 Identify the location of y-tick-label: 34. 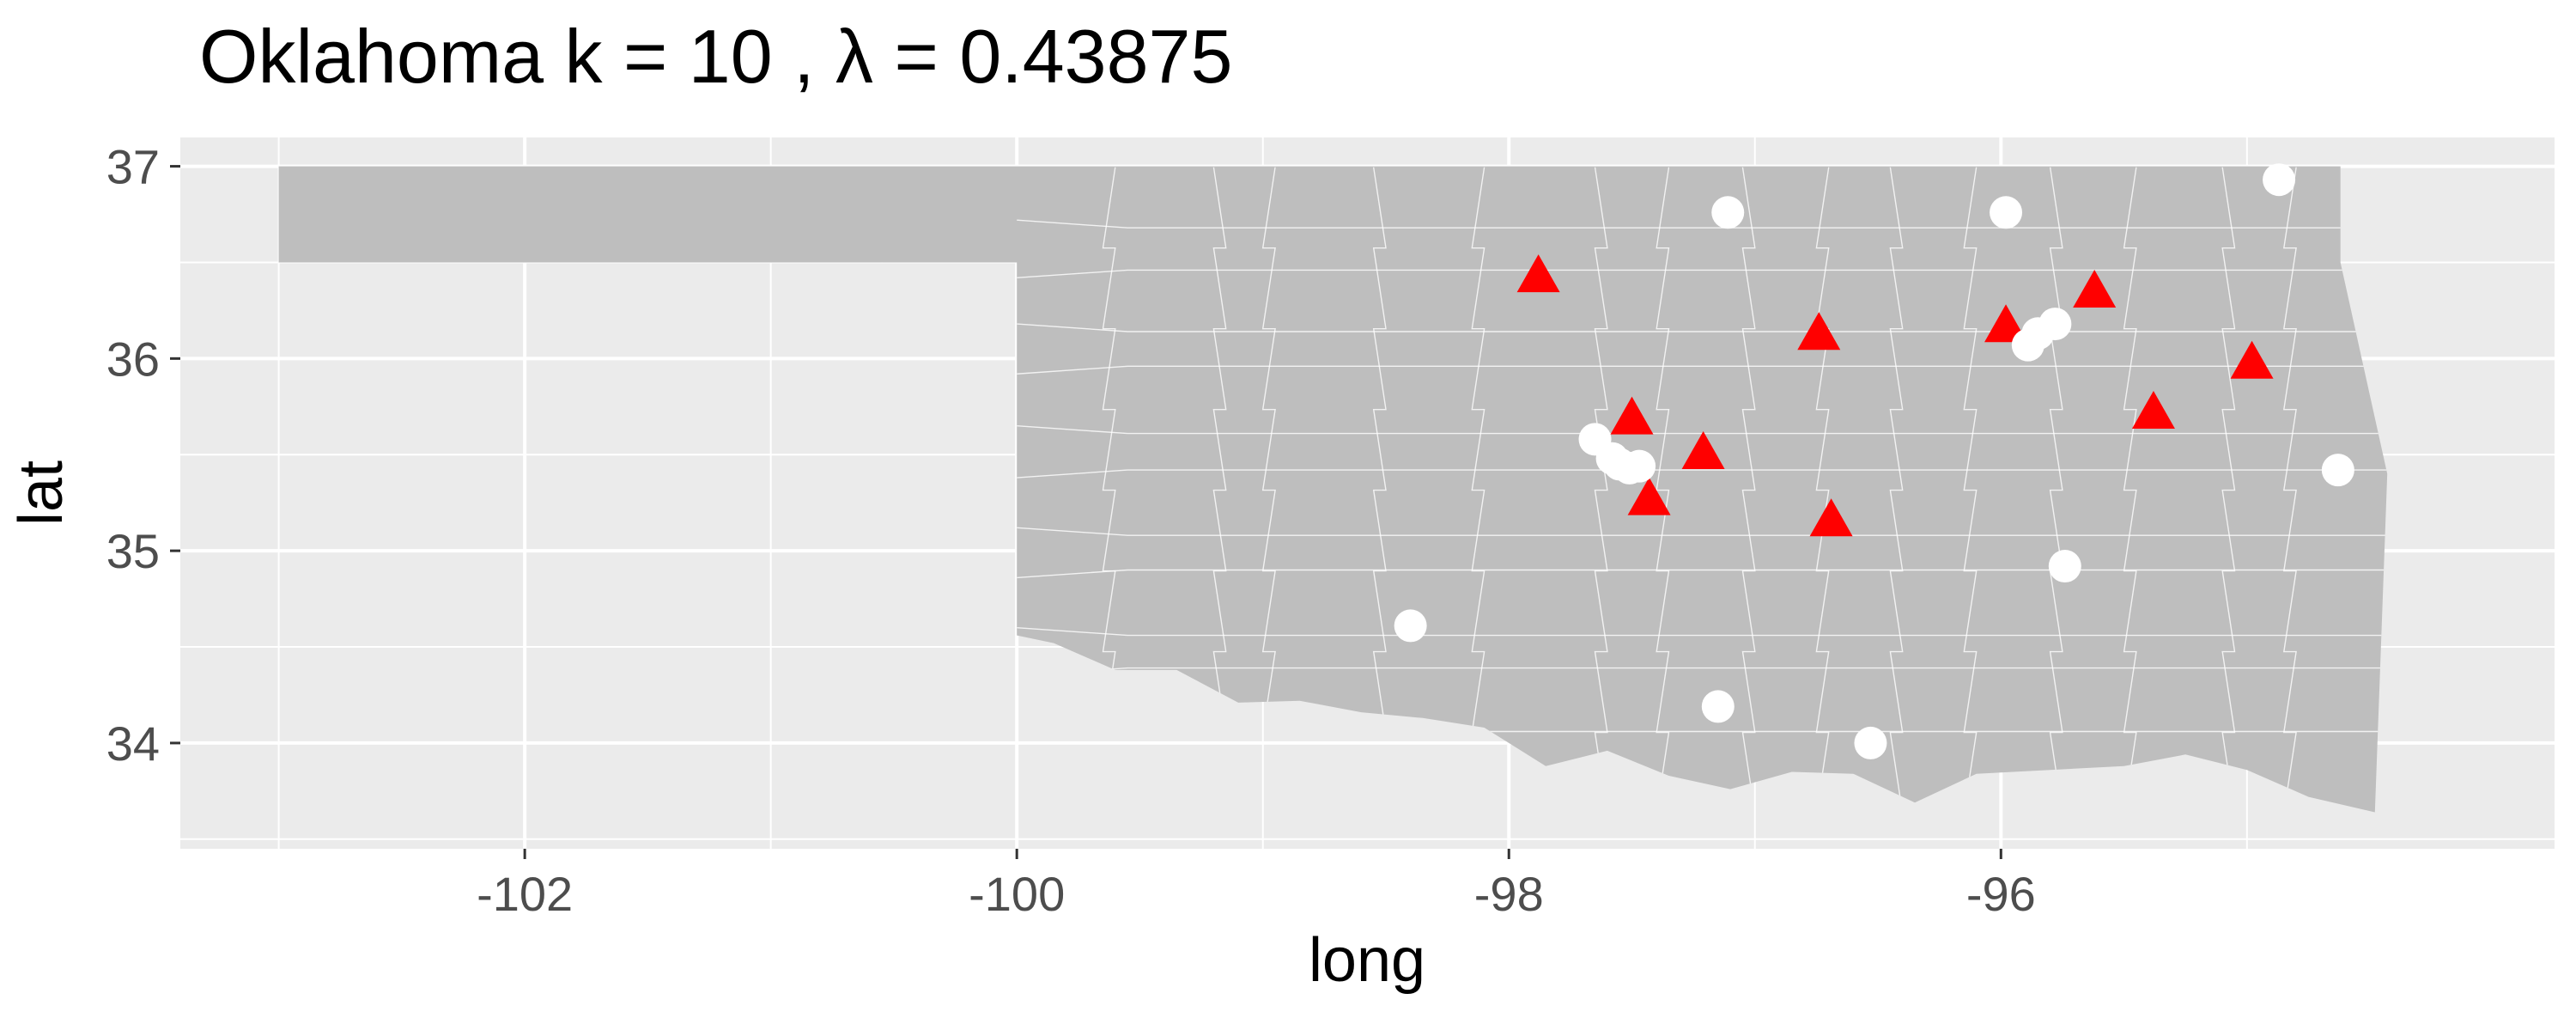
(133, 744).